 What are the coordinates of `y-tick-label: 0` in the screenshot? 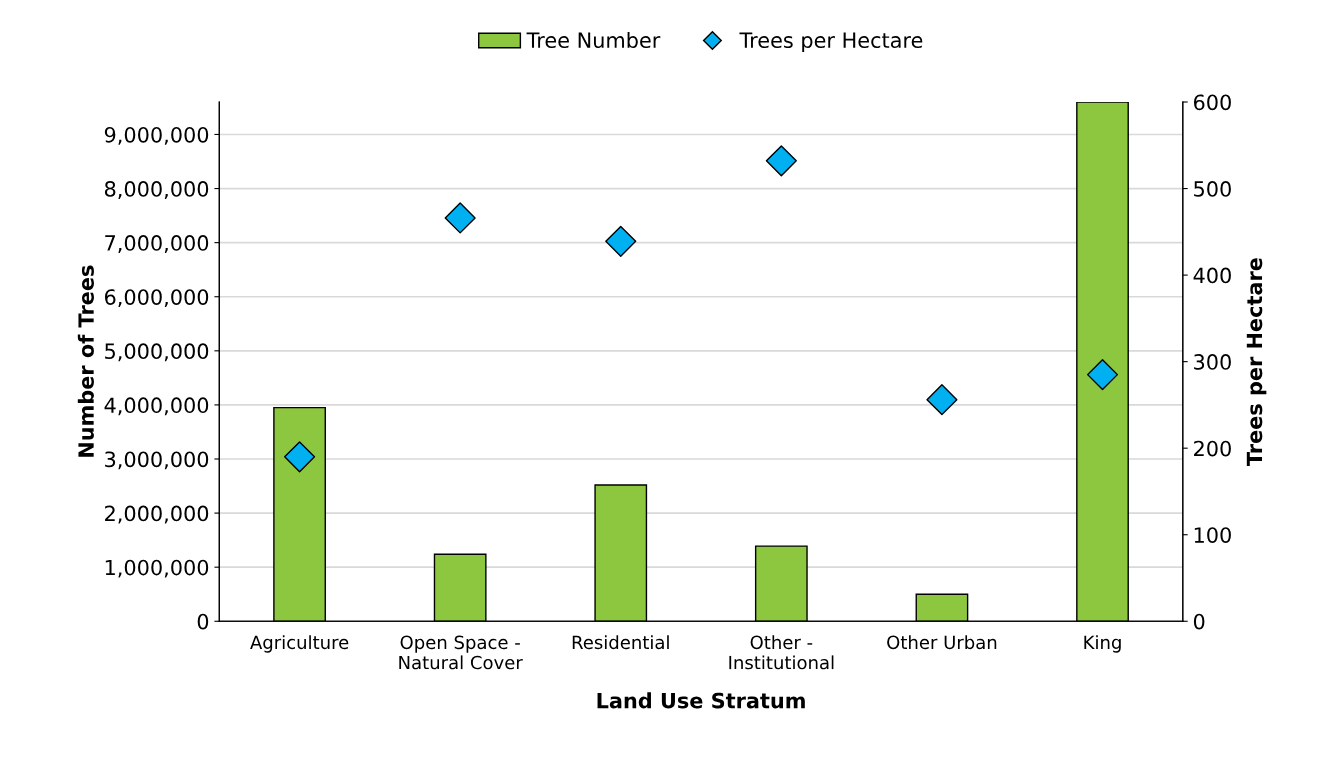 It's located at (203, 621).